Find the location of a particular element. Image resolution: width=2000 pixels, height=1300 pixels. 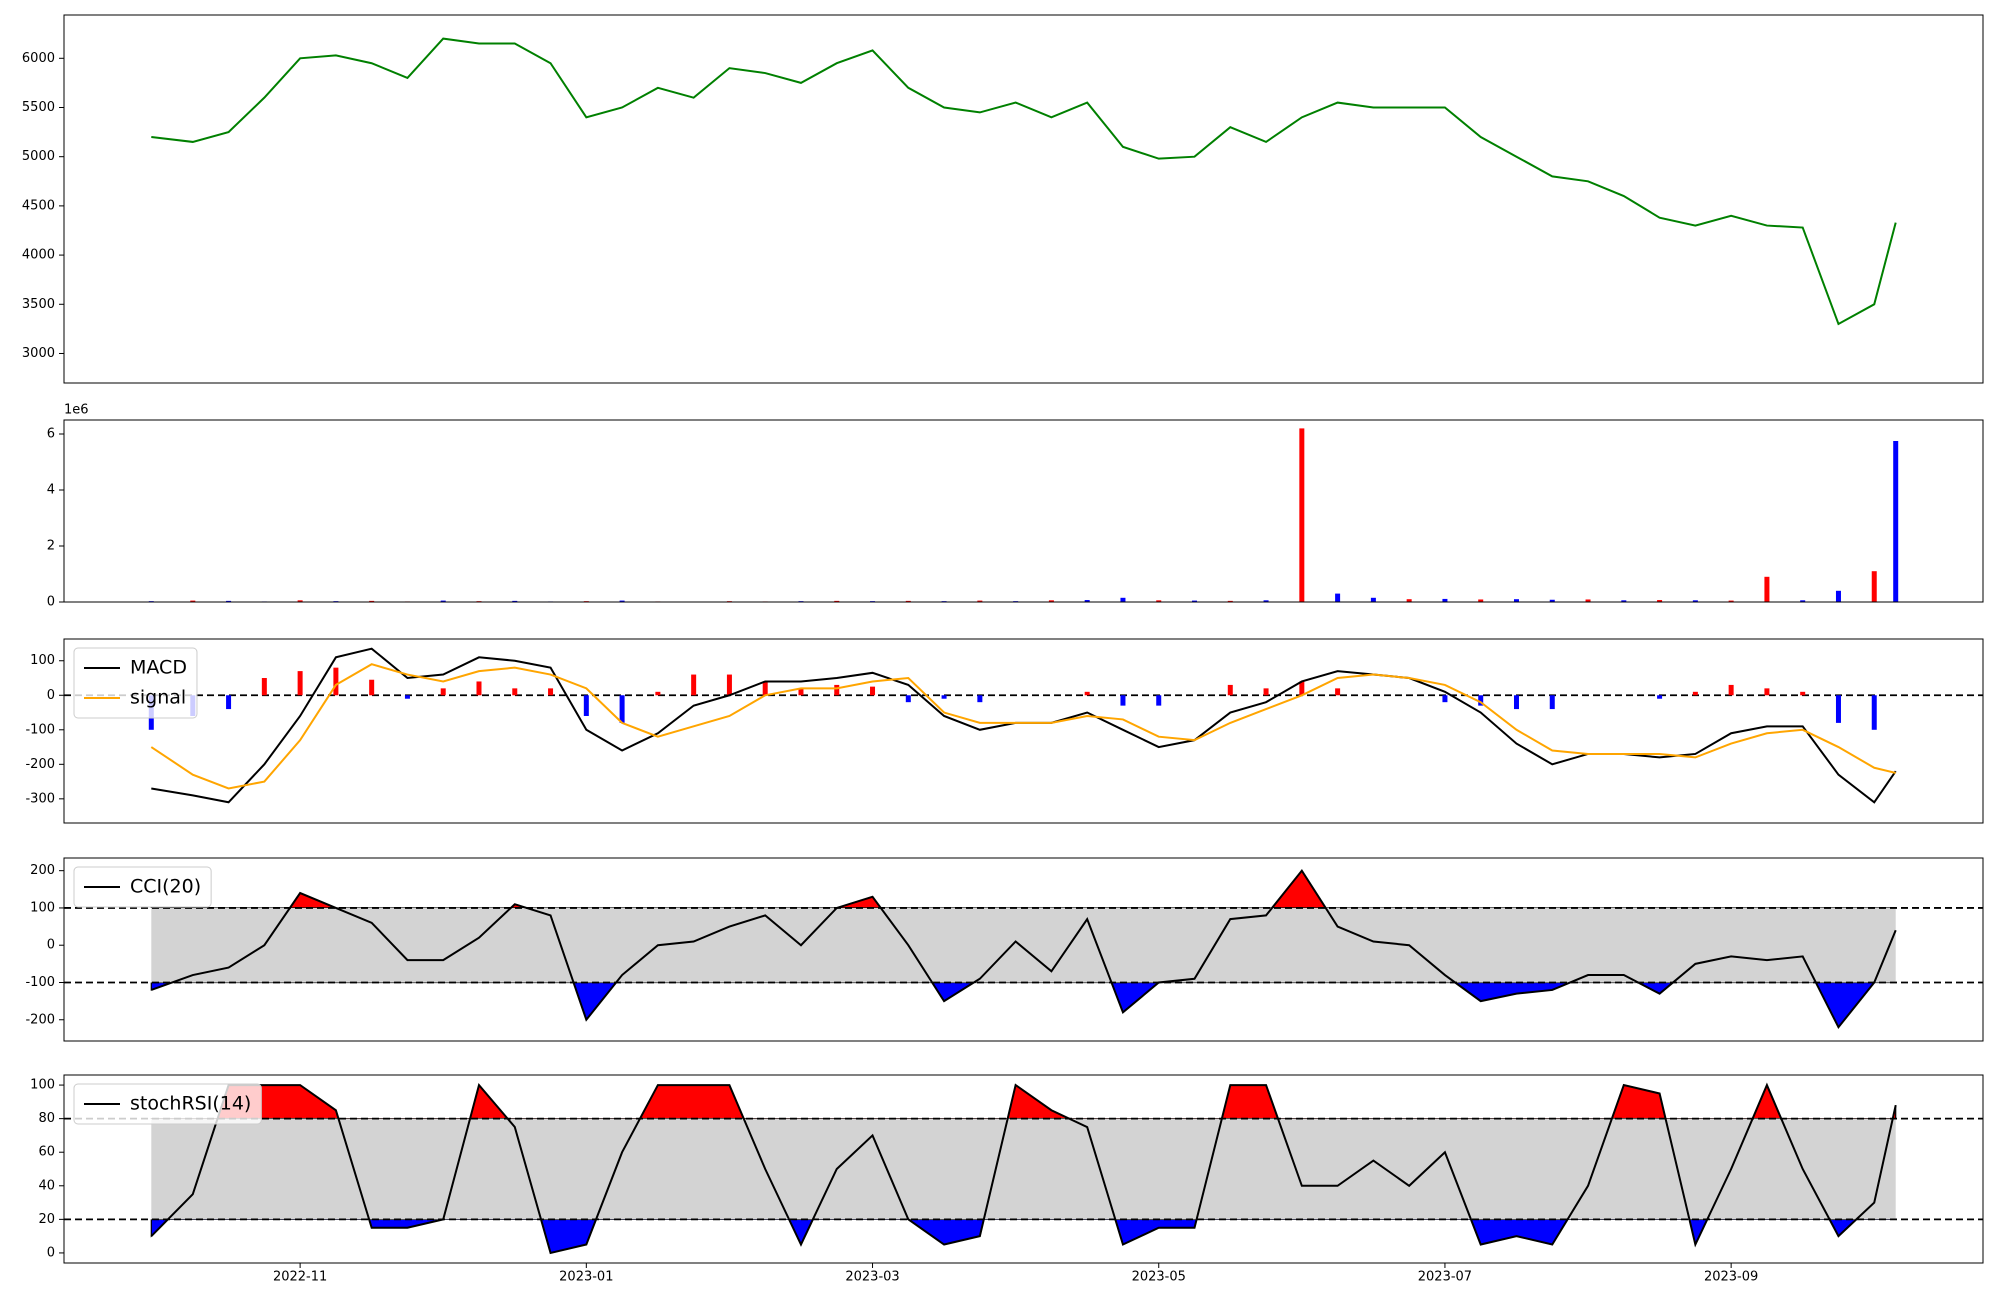

y-tick-label: 6 is located at coordinates (51, 434).